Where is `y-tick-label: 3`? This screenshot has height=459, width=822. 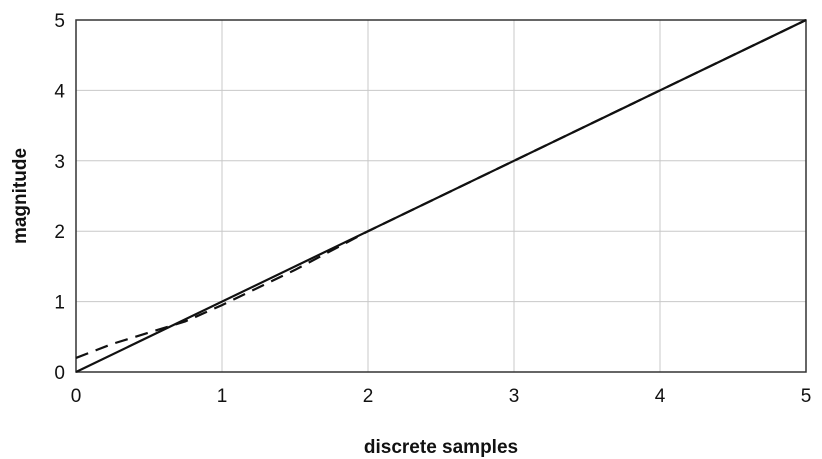 y-tick-label: 3 is located at coordinates (59, 162).